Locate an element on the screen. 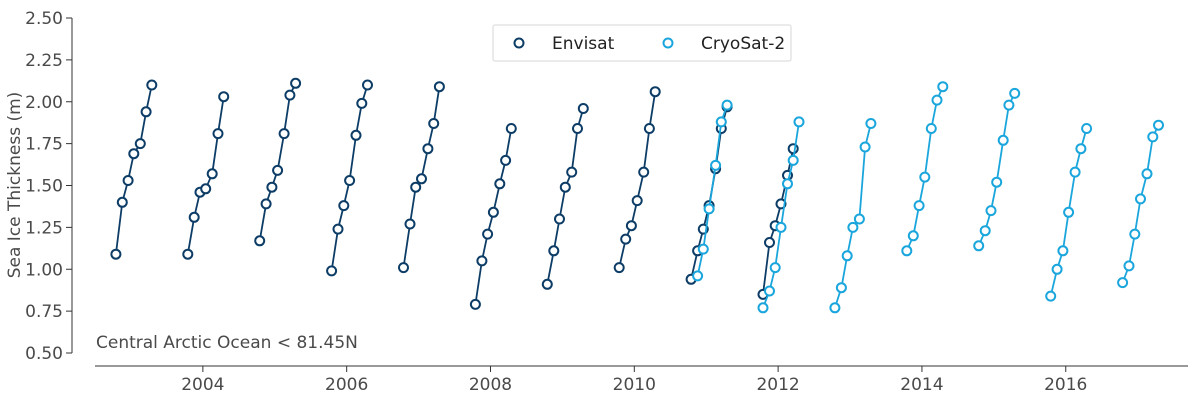  x-tick-label: 2010 is located at coordinates (634, 385).